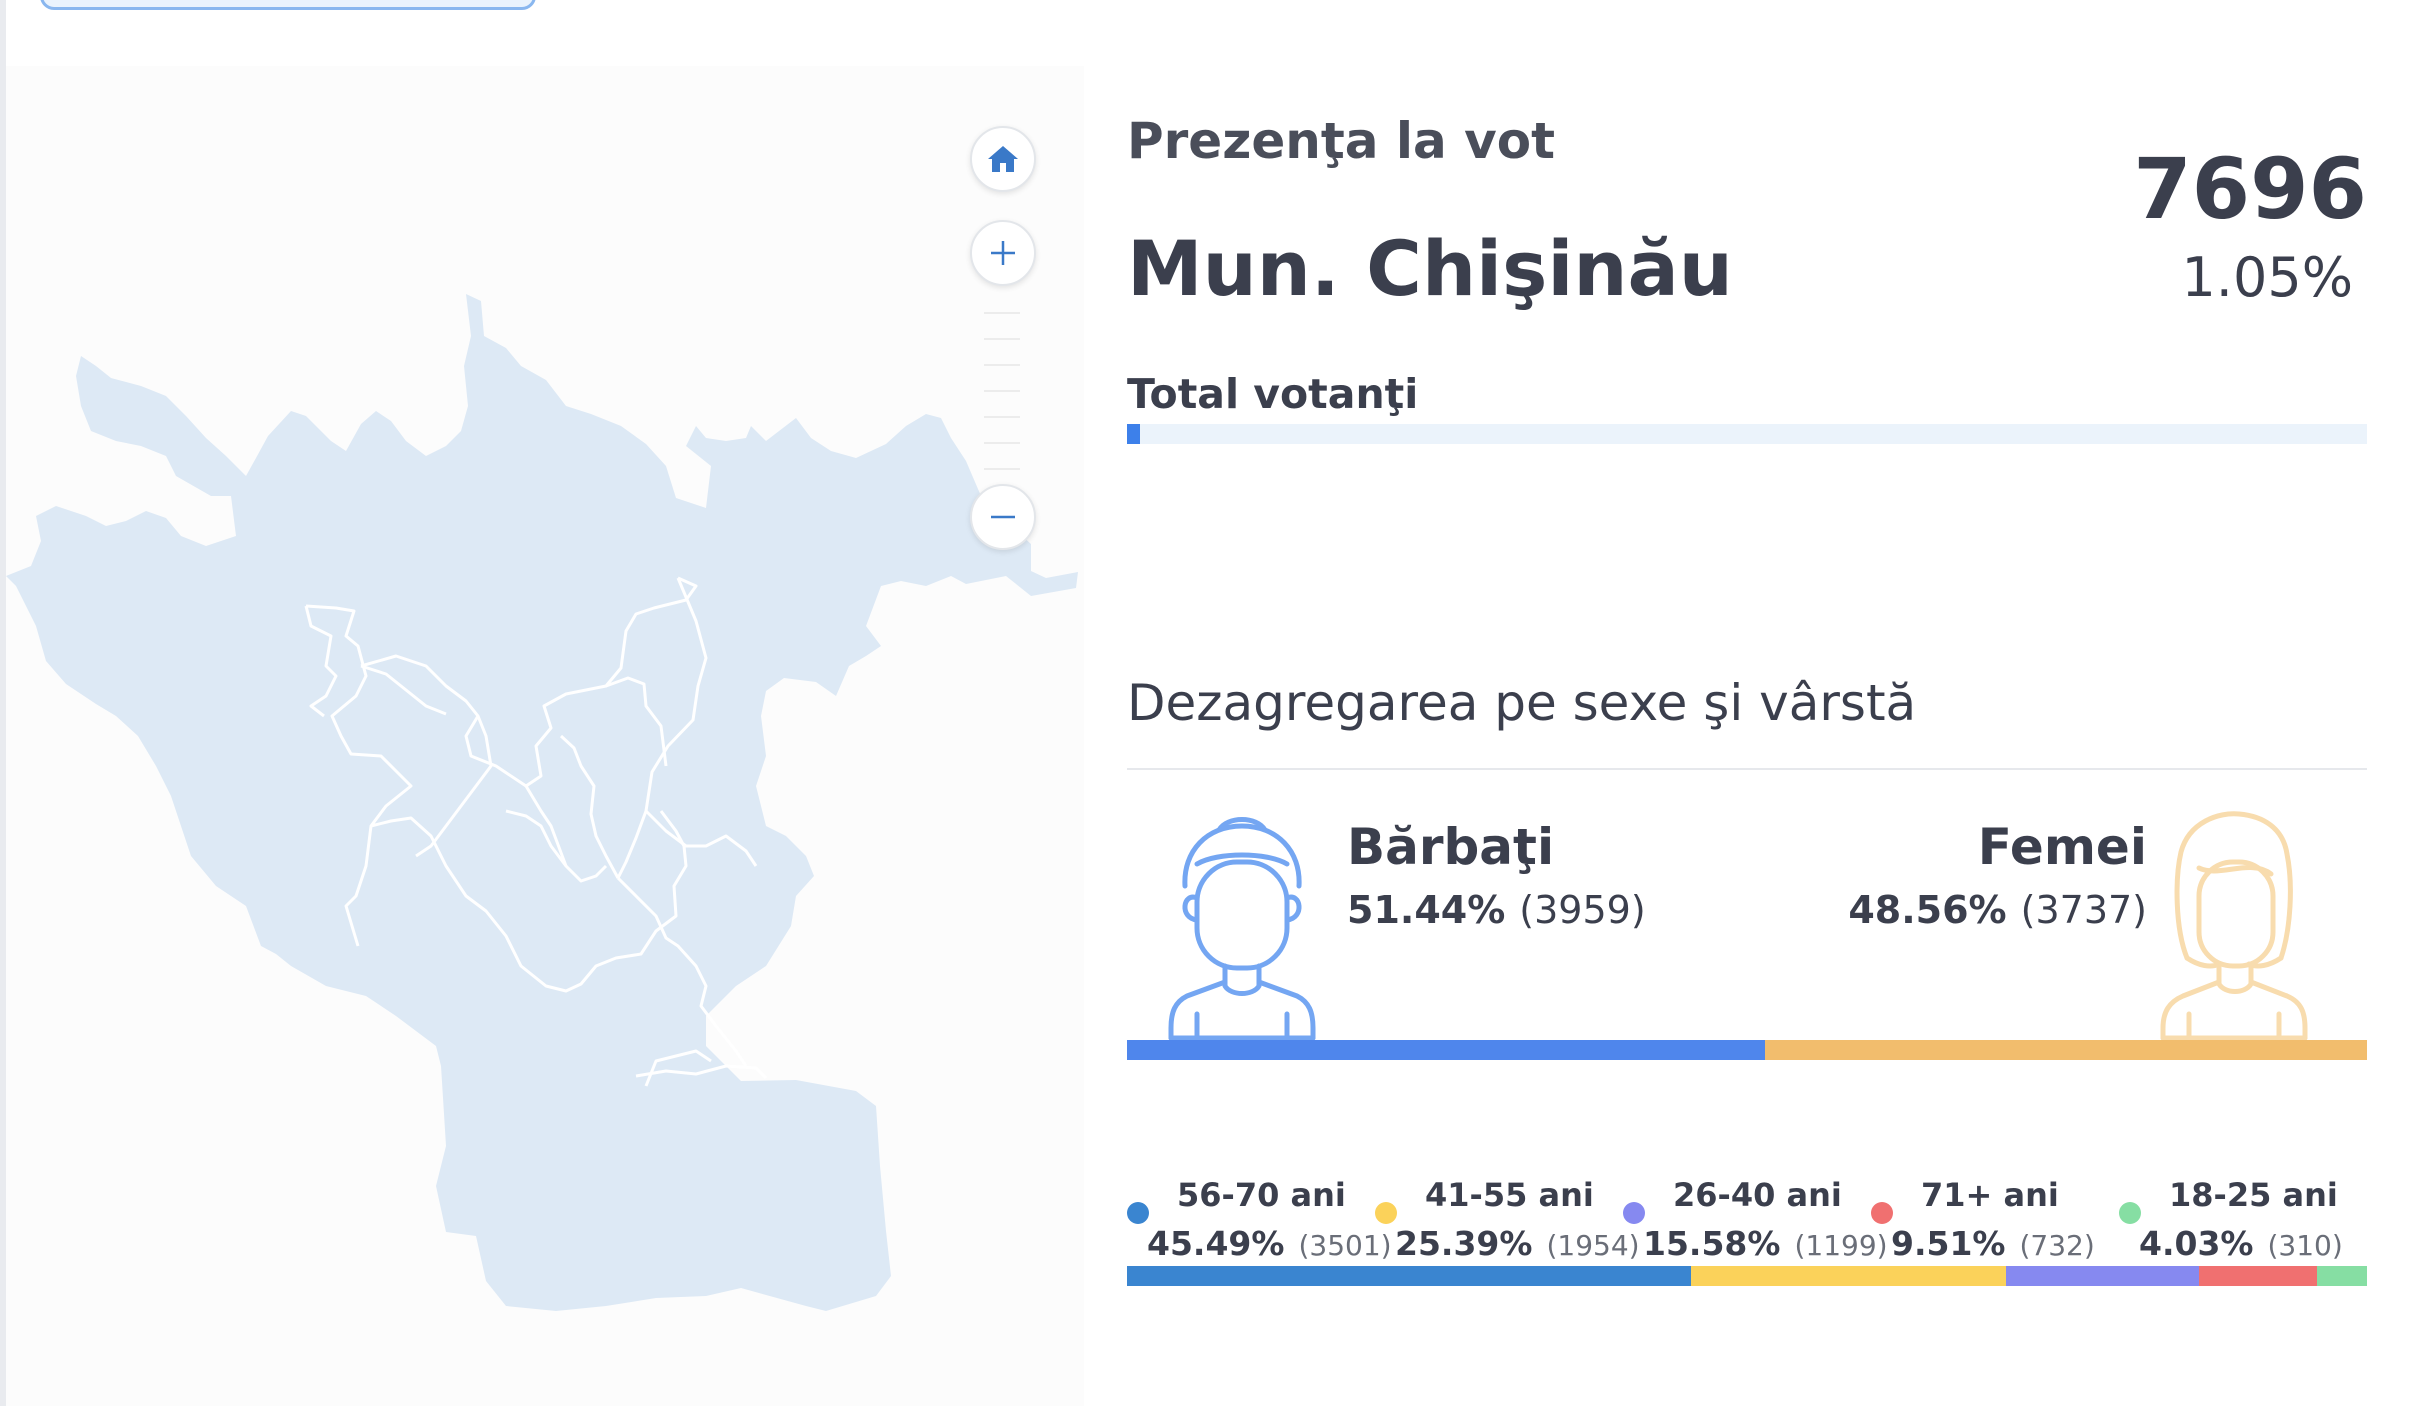 This screenshot has width=2410, height=1406. What do you see at coordinates (2065, 1050) in the screenshot?
I see `gender-bar-female` at bounding box center [2065, 1050].